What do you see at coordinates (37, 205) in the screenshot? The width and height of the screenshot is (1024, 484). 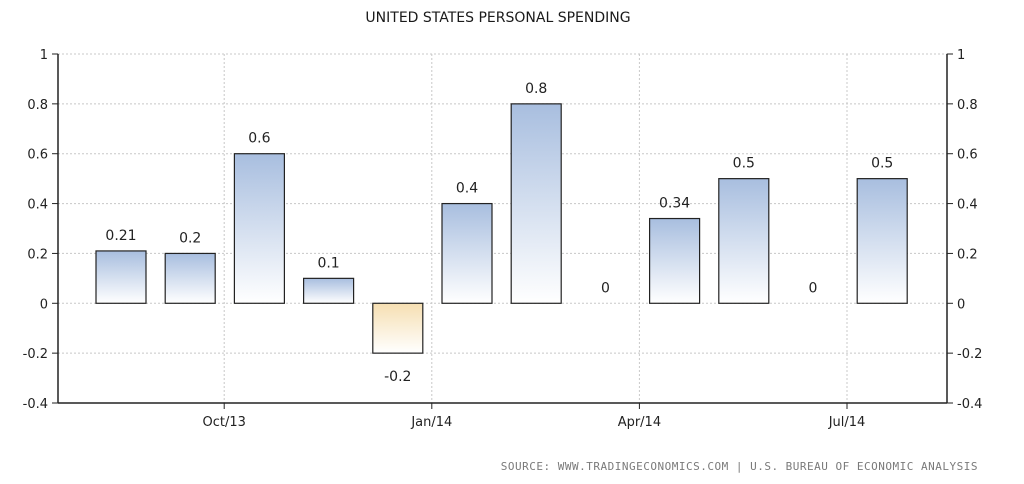 I see `y-tick-label-left: 0.4` at bounding box center [37, 205].